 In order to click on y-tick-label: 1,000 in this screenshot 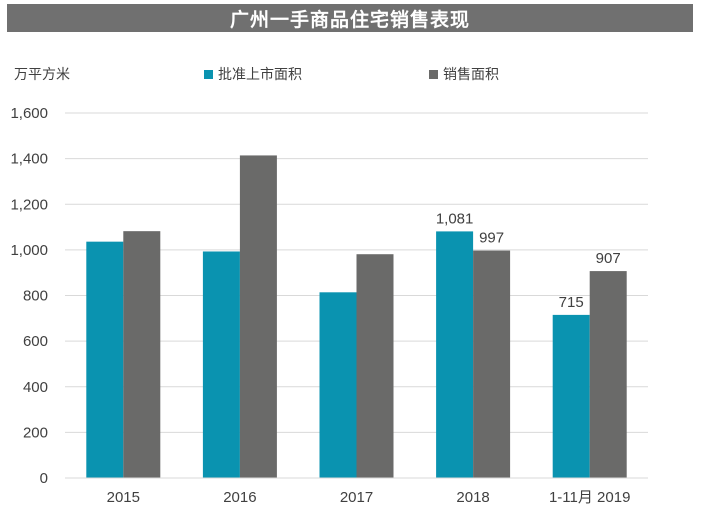, I will do `click(29, 250)`.